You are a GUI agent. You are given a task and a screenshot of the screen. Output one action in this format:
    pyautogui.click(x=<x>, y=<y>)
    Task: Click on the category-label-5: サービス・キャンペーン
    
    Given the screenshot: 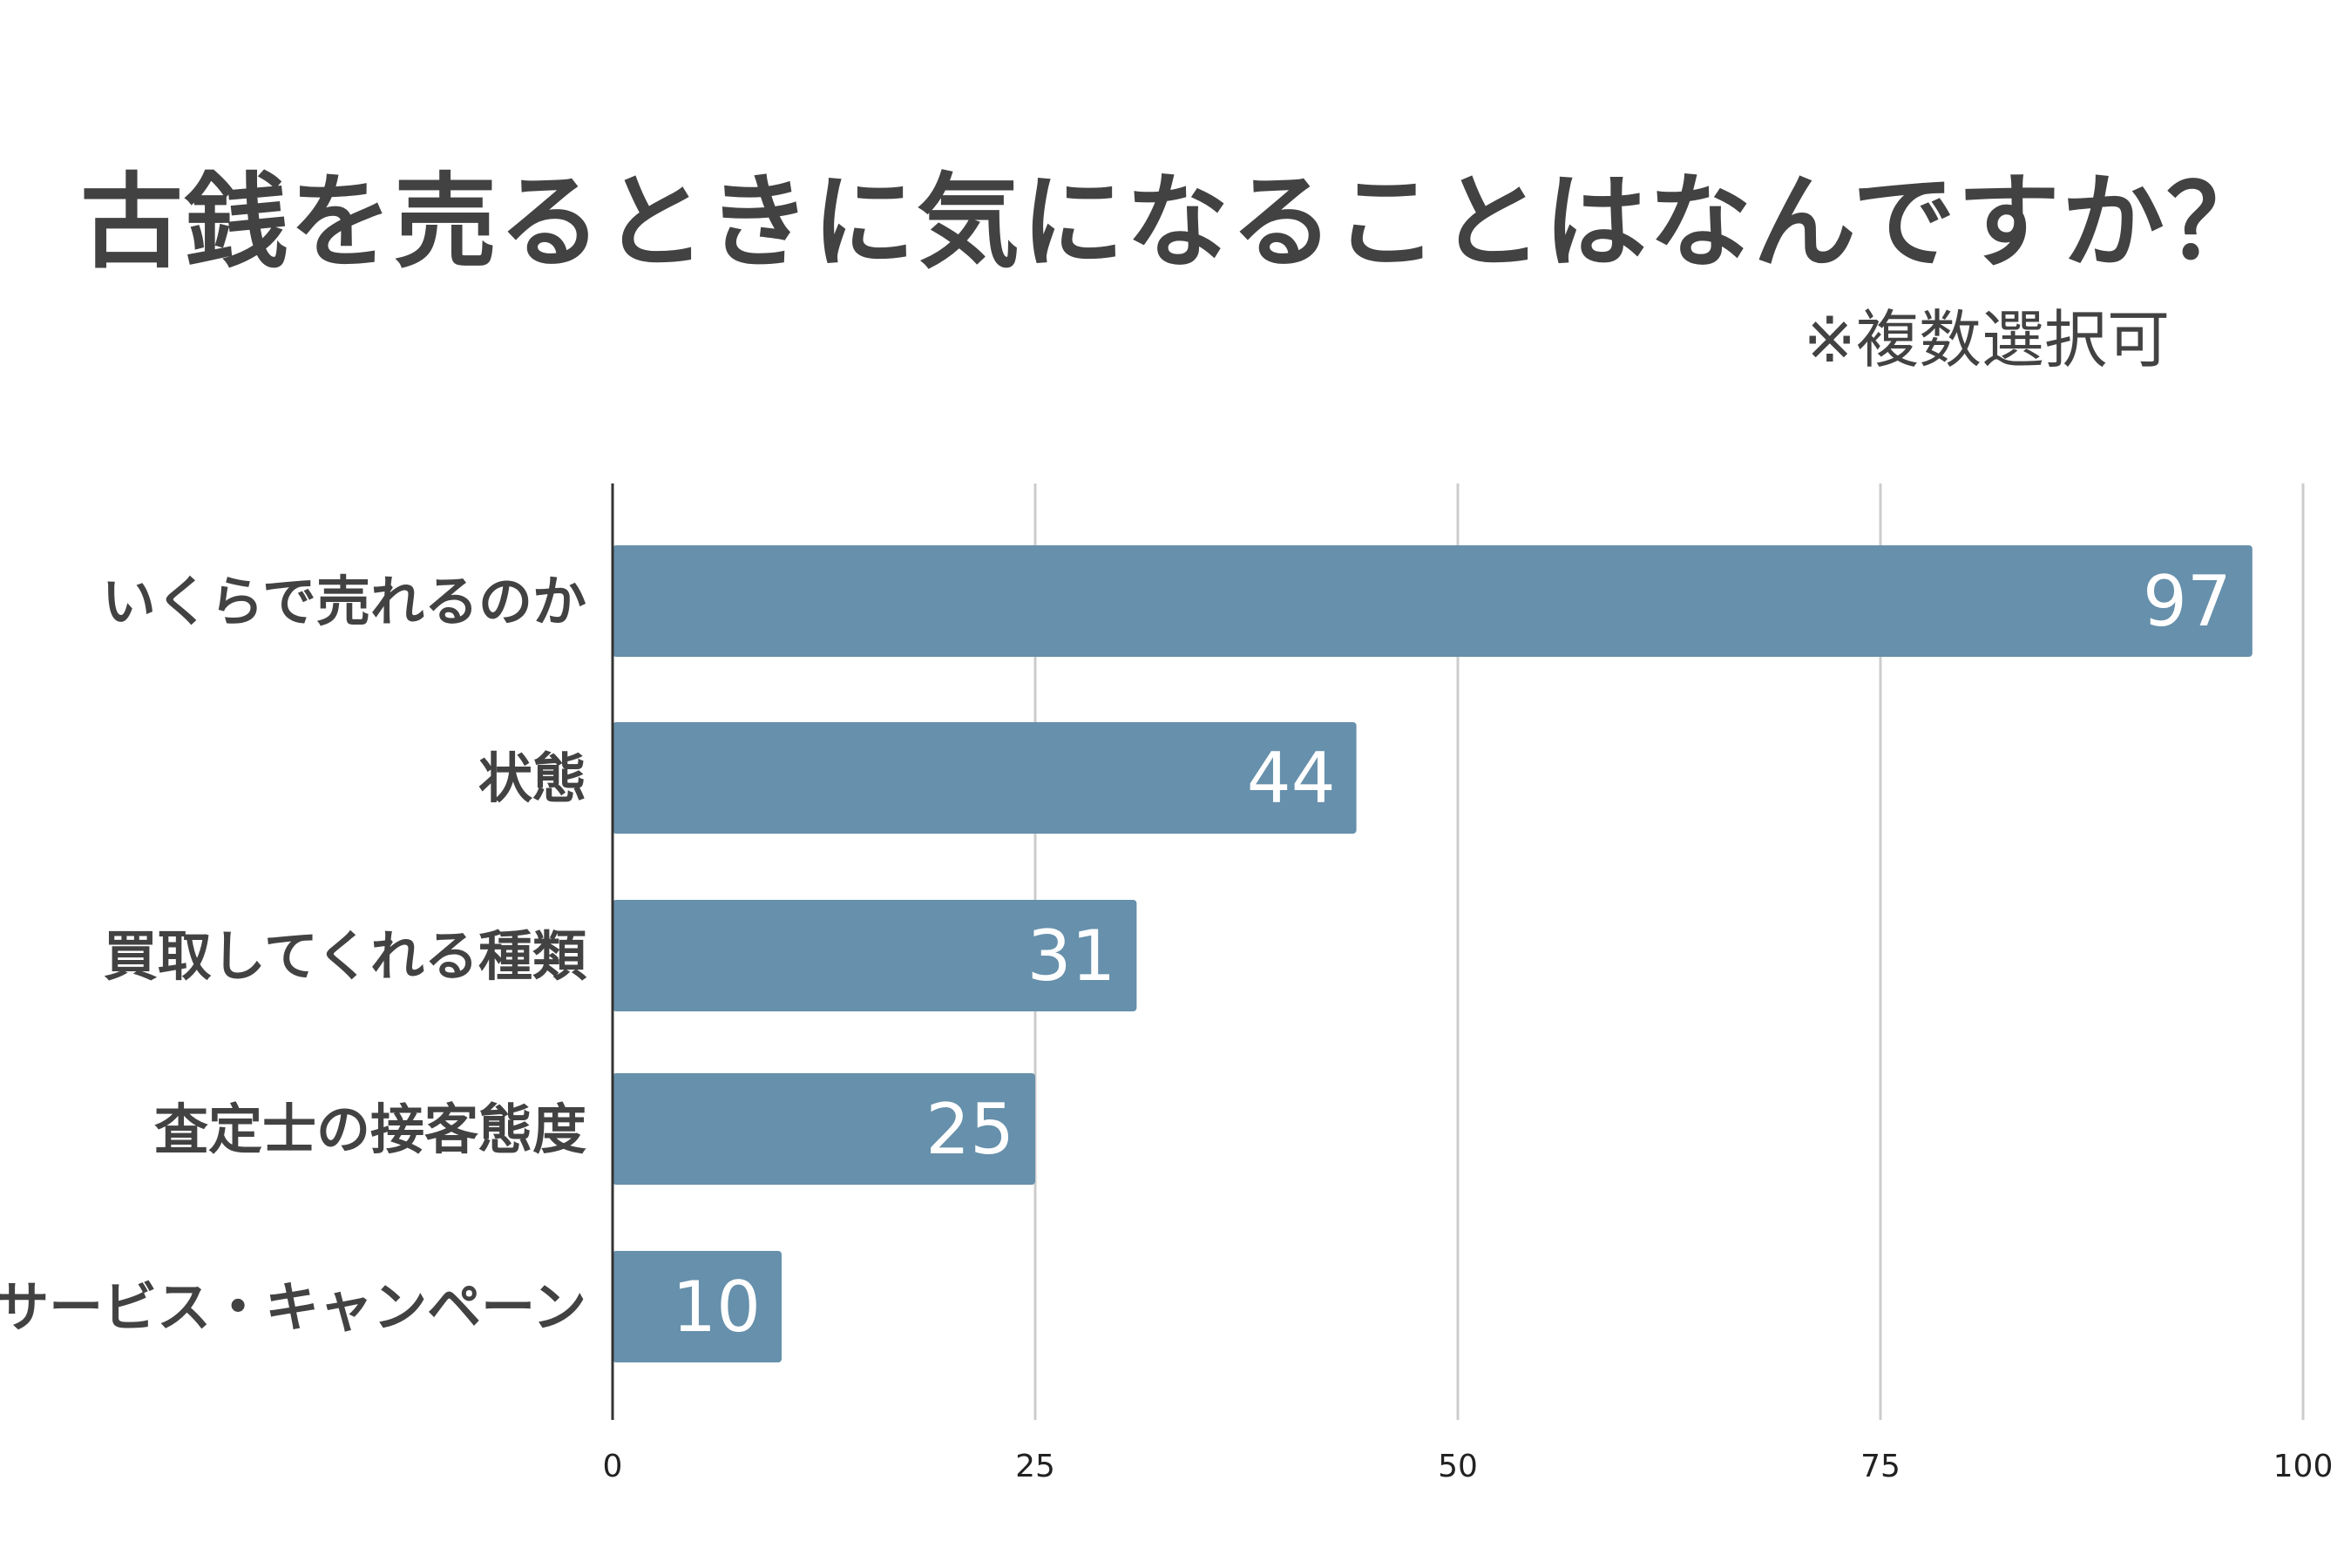 What is the action you would take?
    pyautogui.click(x=293, y=1307)
    